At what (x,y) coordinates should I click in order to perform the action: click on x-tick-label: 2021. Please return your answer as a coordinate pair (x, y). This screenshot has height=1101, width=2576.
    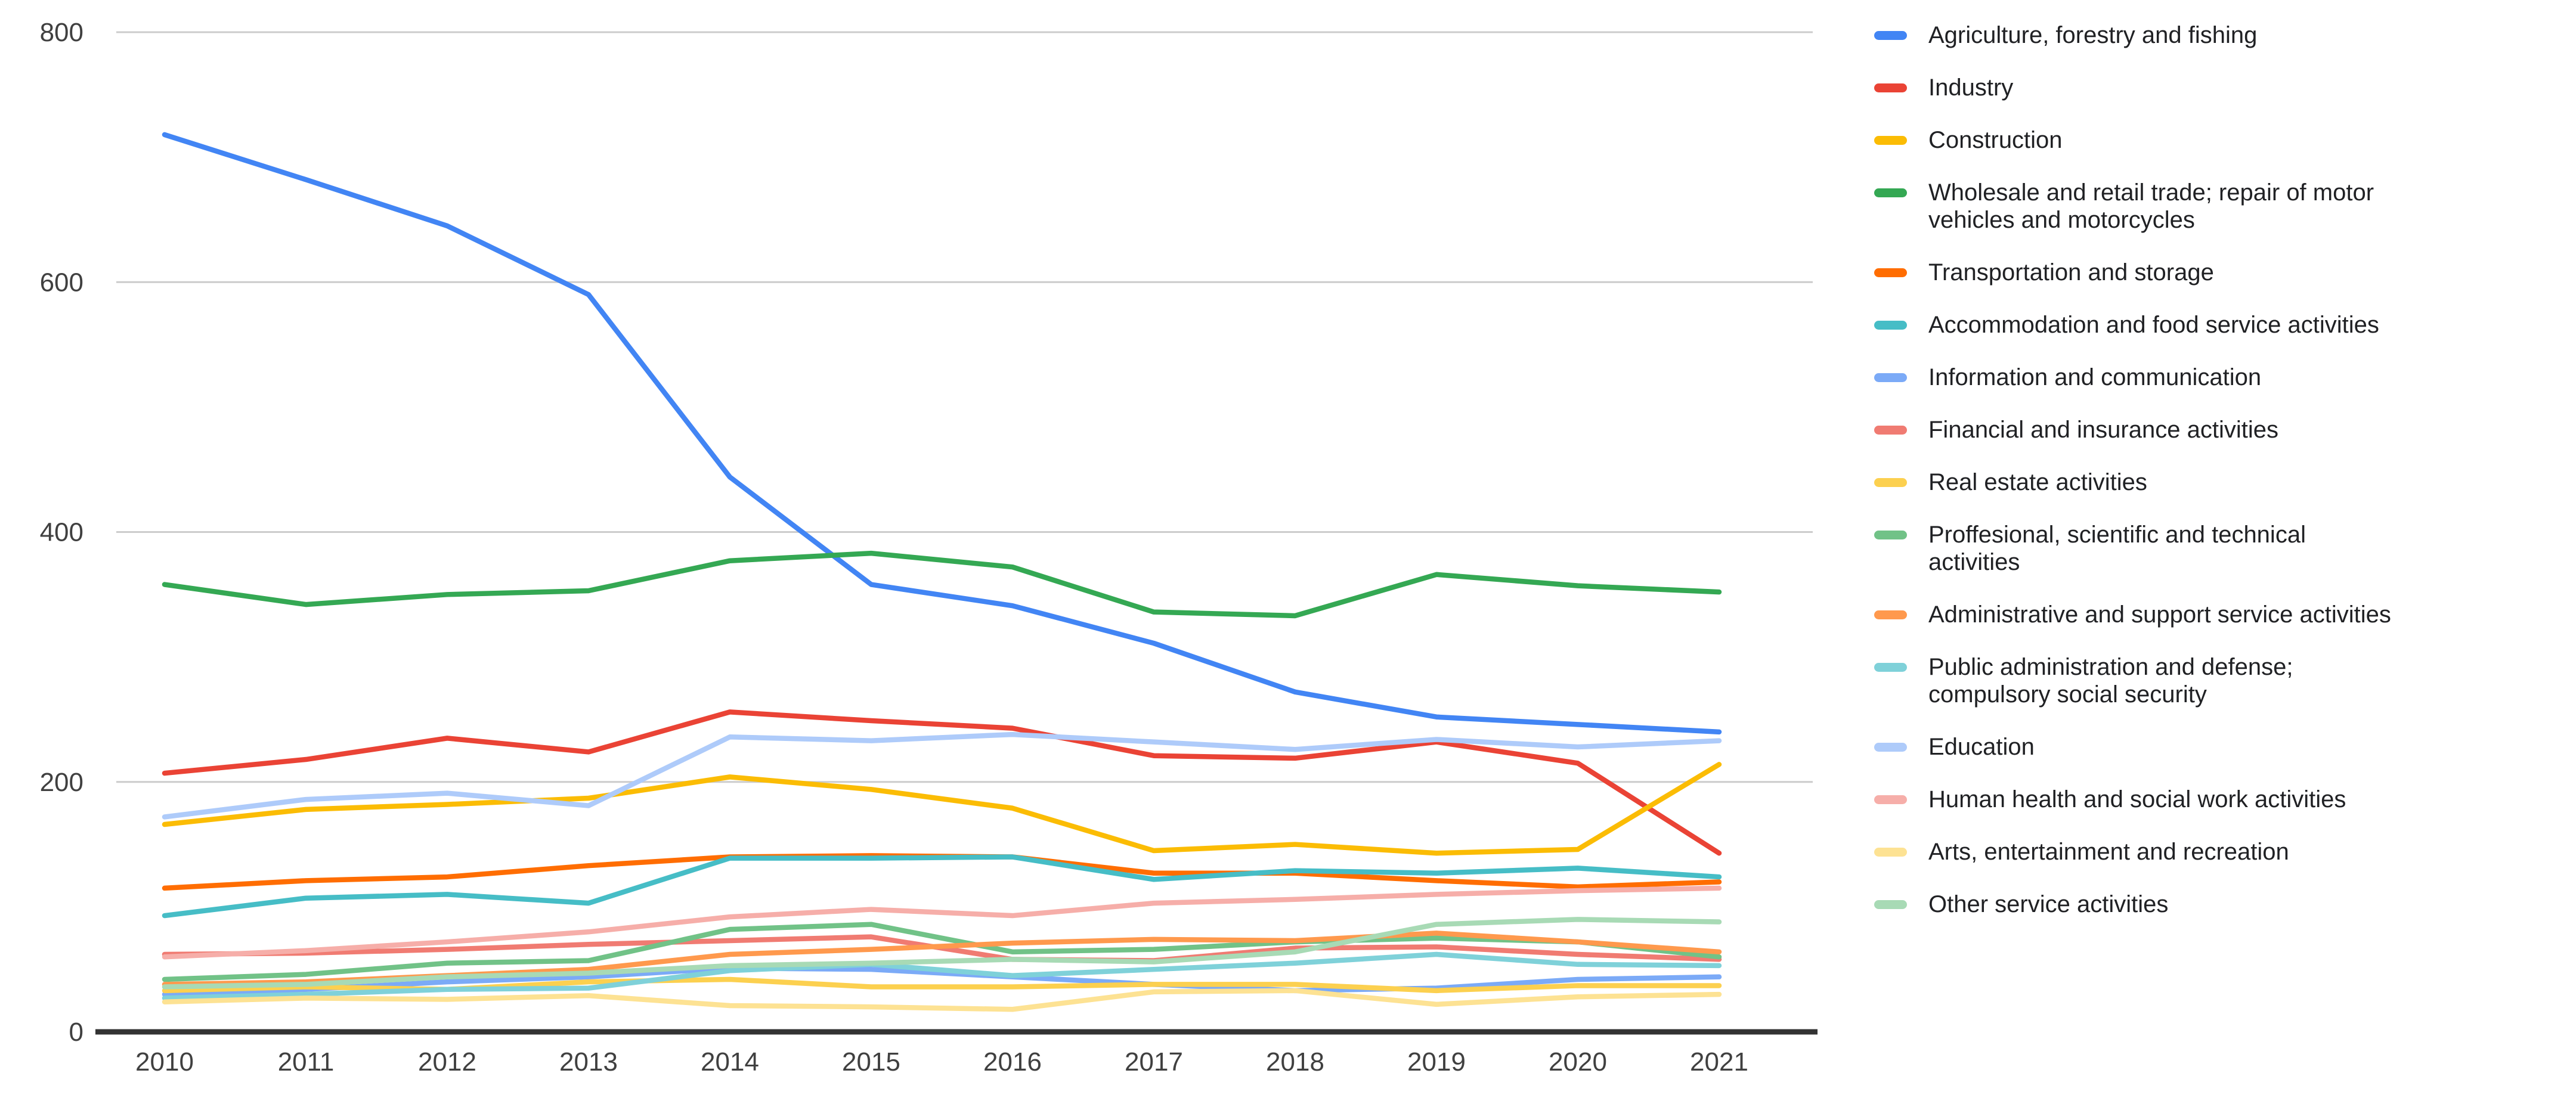
    Looking at the image, I should click on (1719, 1062).